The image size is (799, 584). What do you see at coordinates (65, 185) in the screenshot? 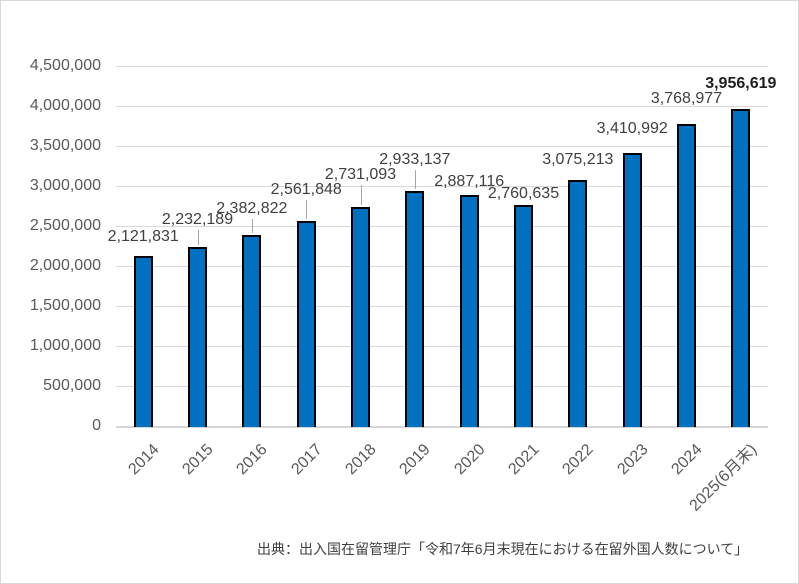
I see `y-tick-label: 3,000,000` at bounding box center [65, 185].